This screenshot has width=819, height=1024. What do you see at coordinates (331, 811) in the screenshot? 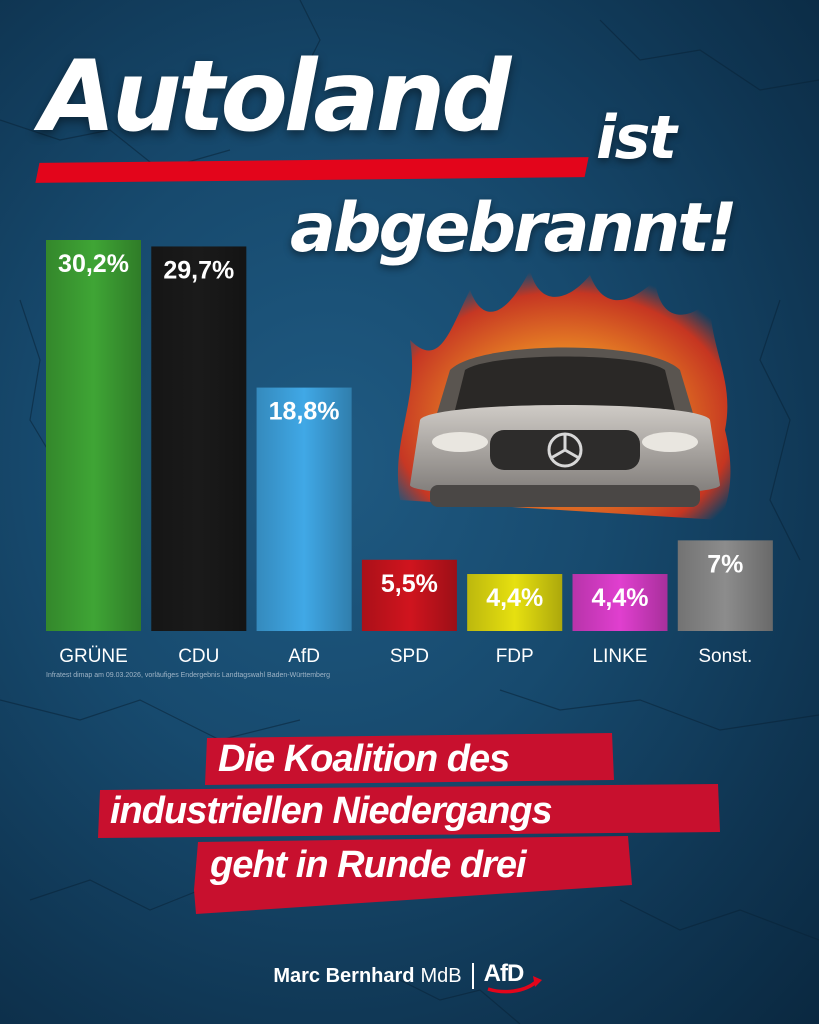
I see `subtitle-line-2: industriellen Niedergangs` at bounding box center [331, 811].